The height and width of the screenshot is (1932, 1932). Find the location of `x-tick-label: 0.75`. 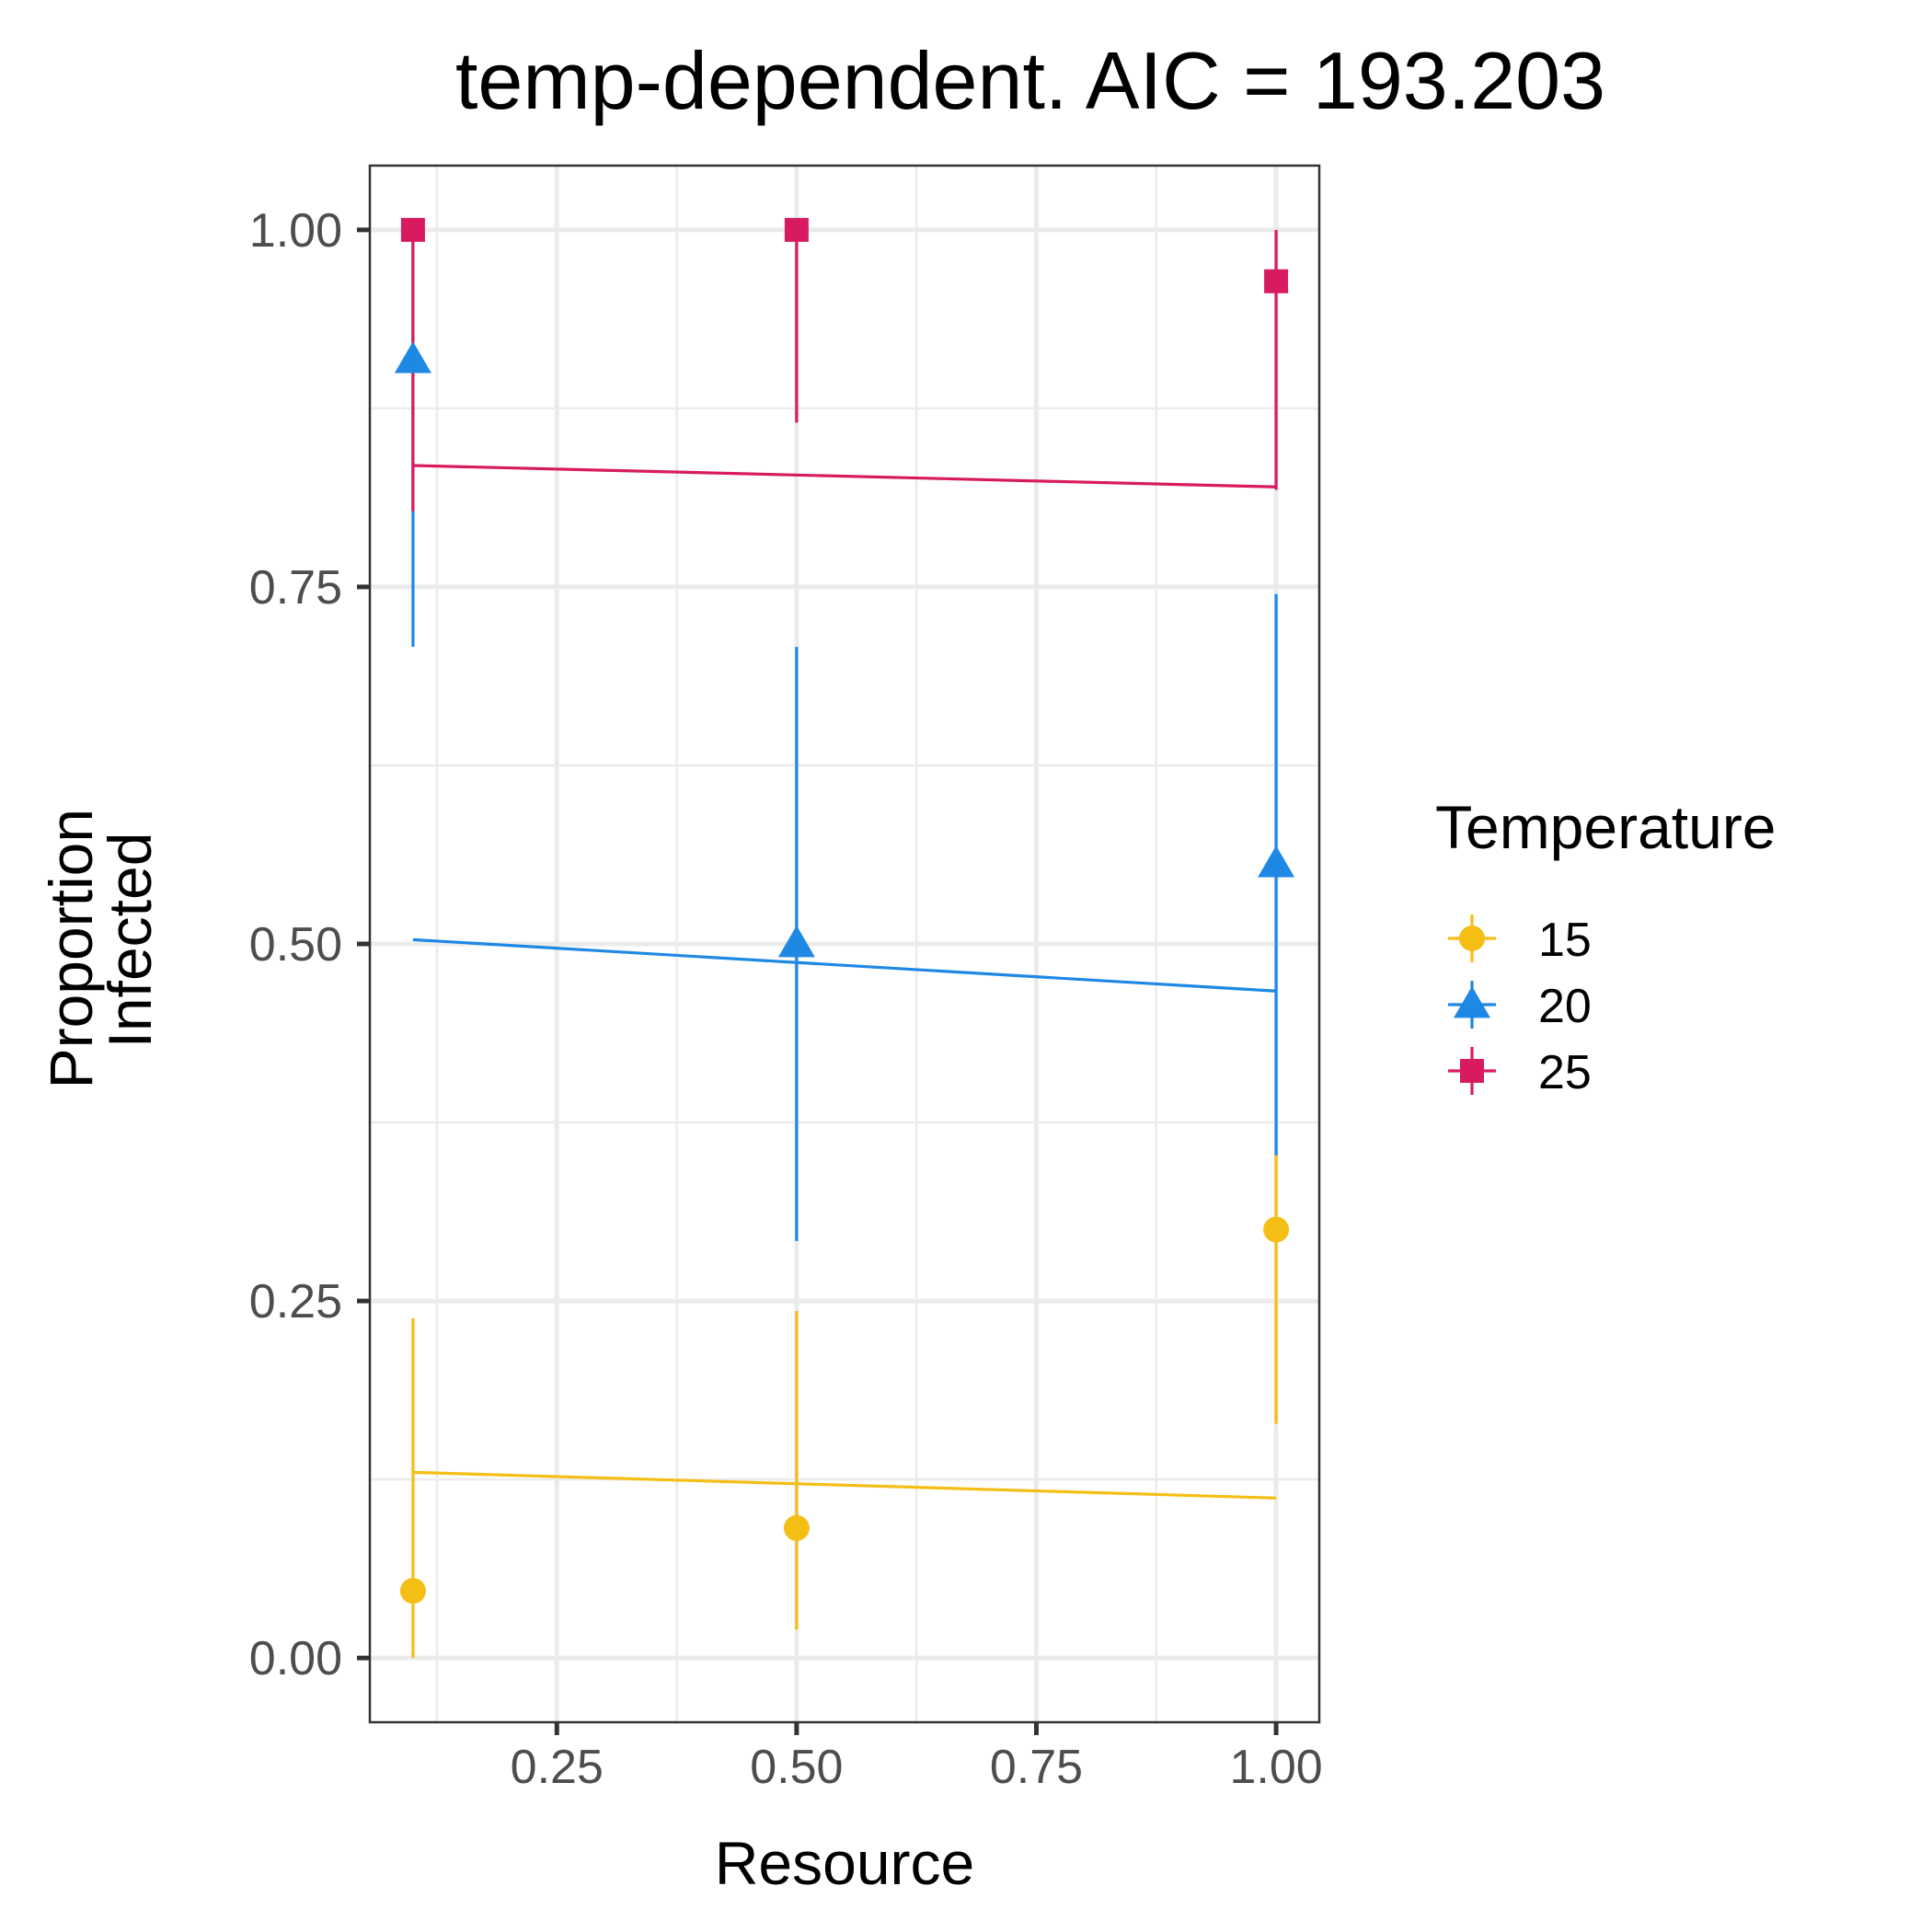

x-tick-label: 0.75 is located at coordinates (1036, 1767).